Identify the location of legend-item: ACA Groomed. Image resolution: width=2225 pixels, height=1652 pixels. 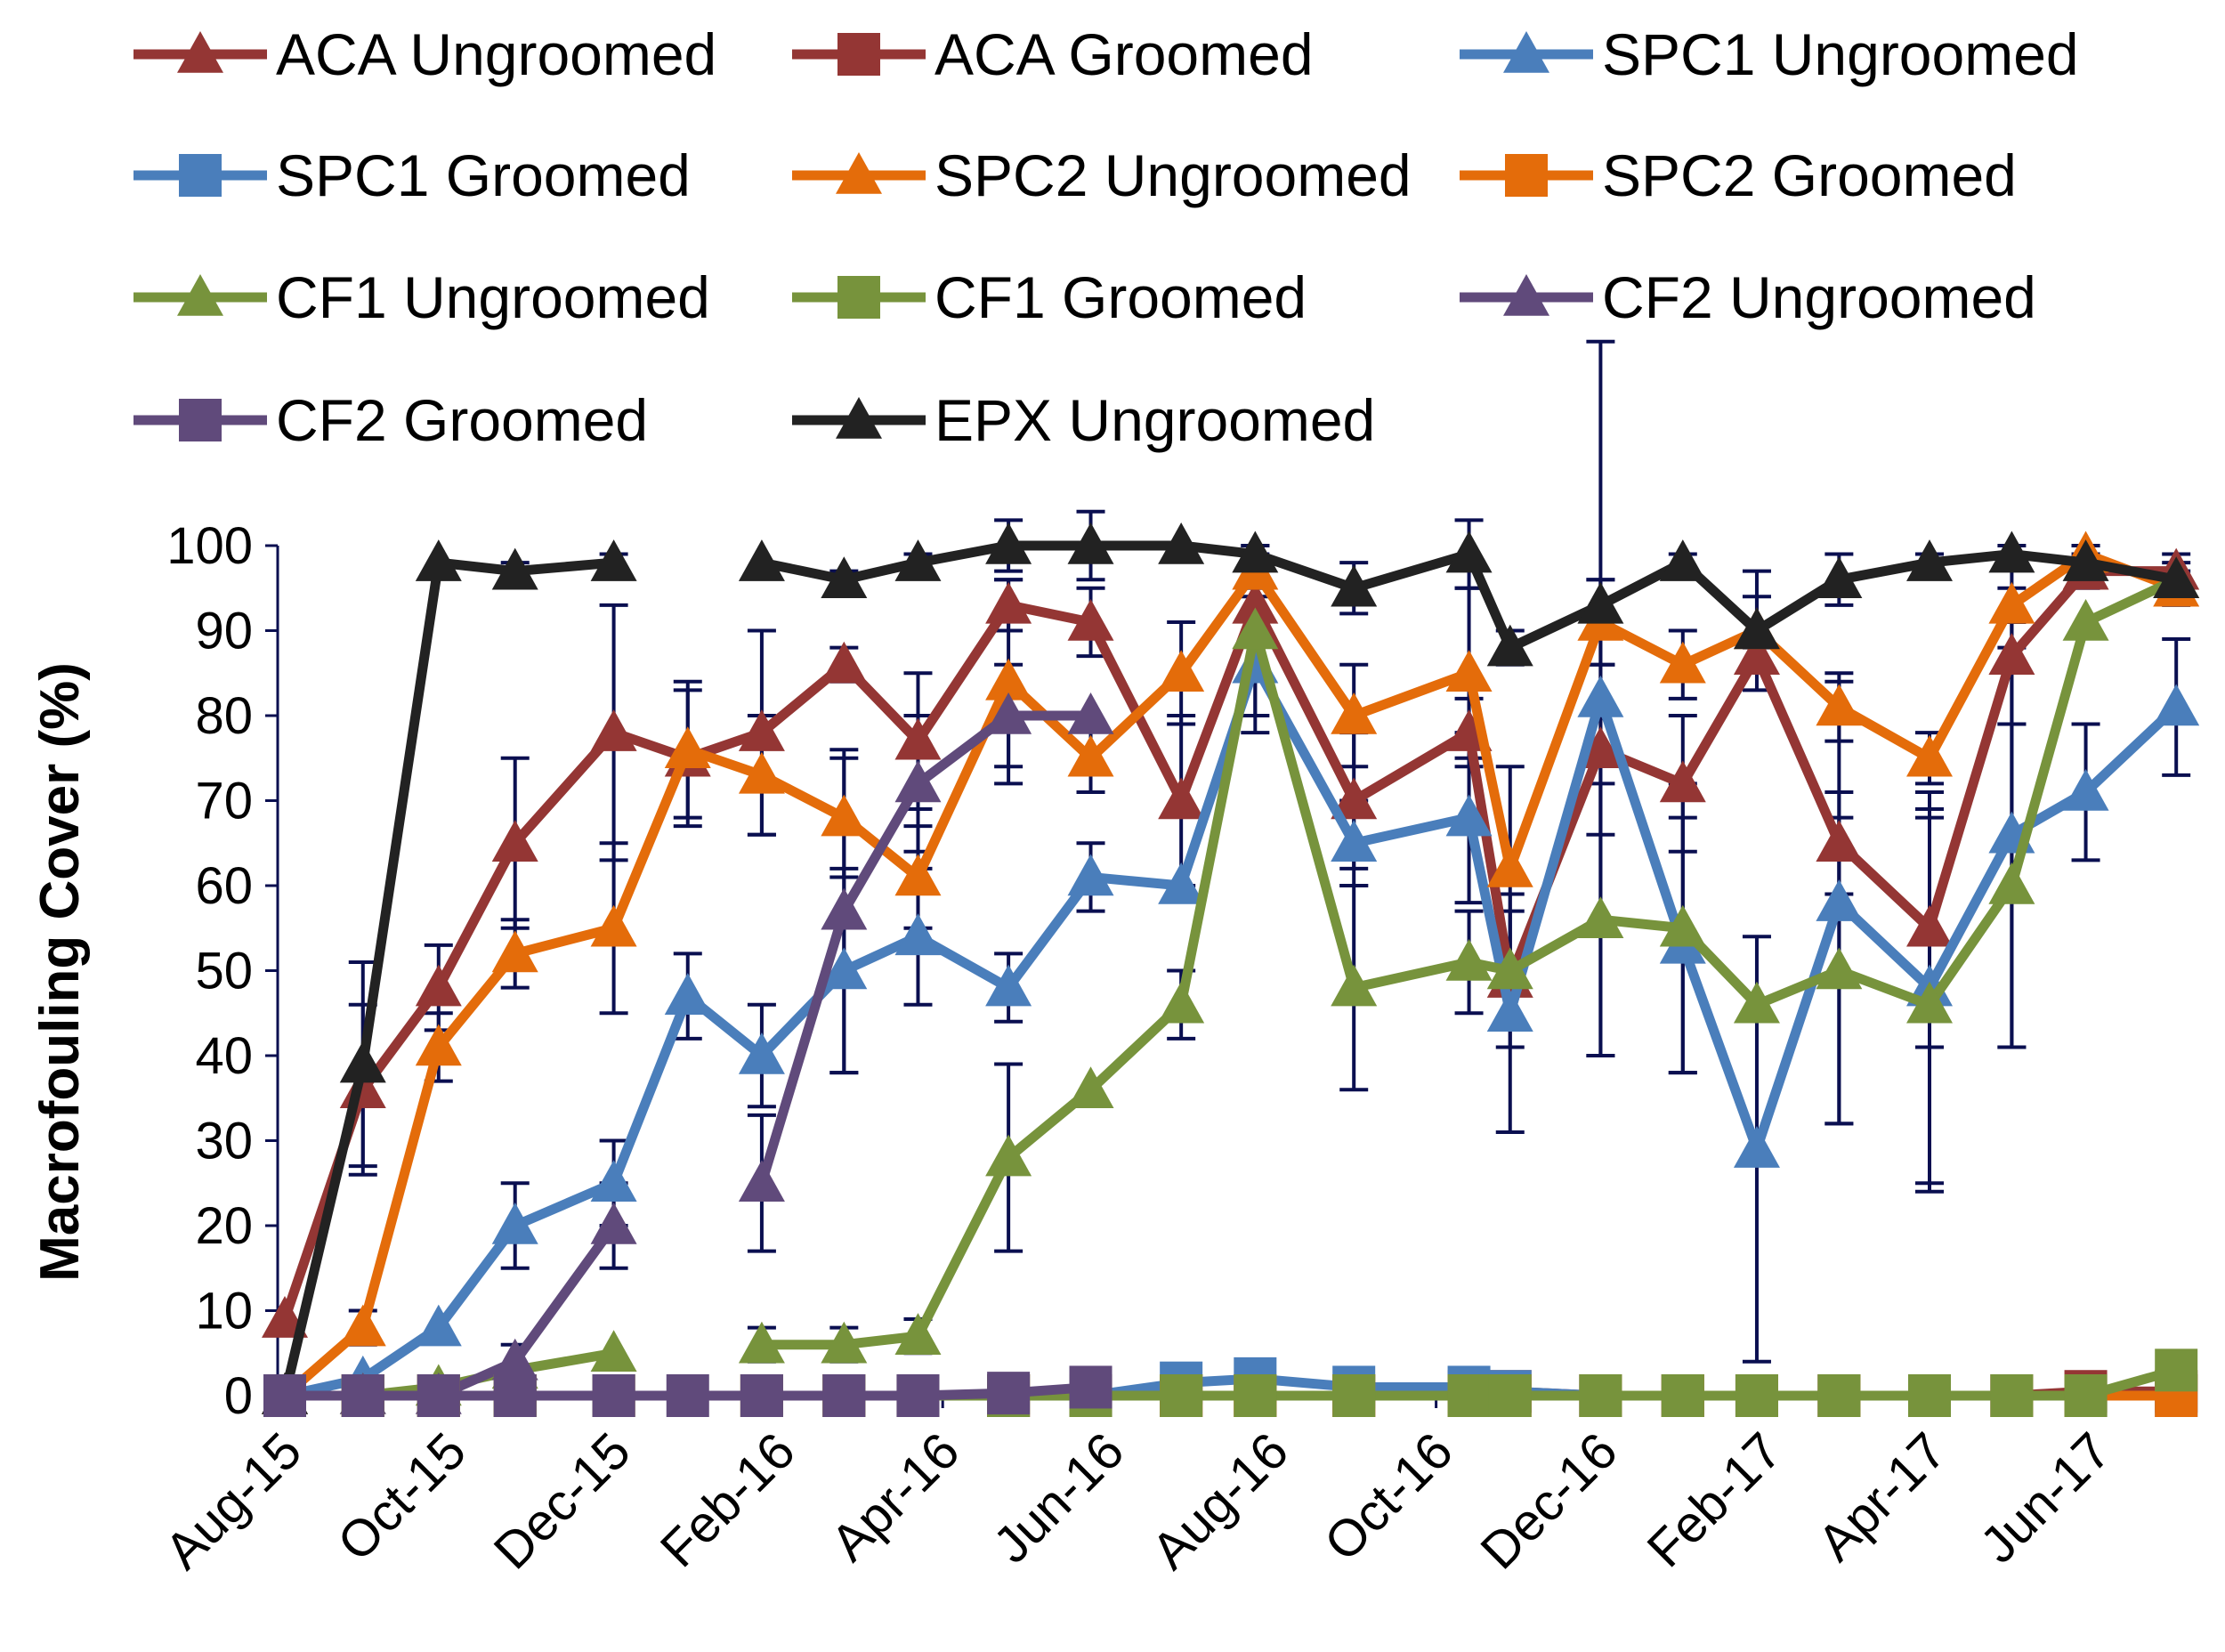
(1053, 54).